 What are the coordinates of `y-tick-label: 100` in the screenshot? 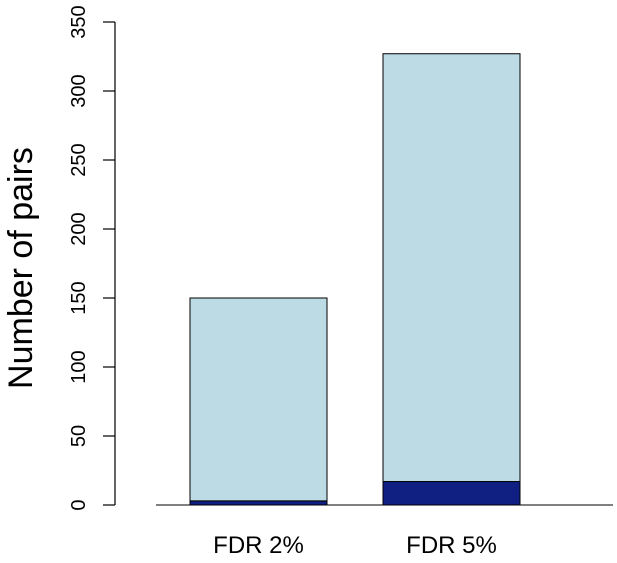 It's located at (79, 366).